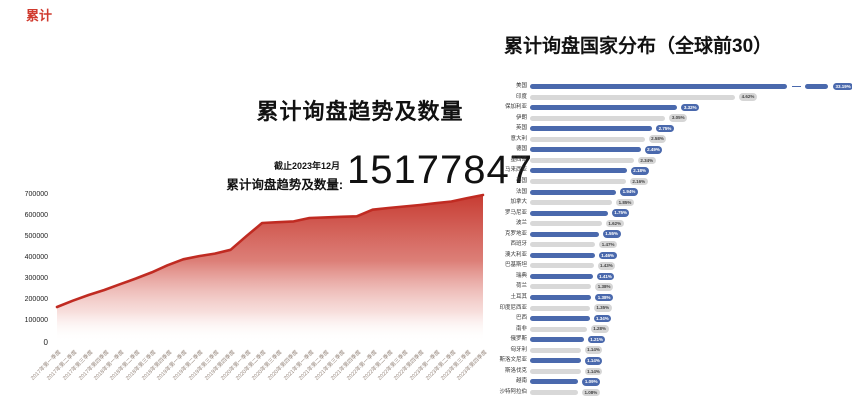 Image resolution: width=852 pixels, height=411 pixels. I want to click on country-label: 斯洛文尼亚, so click(513, 360).